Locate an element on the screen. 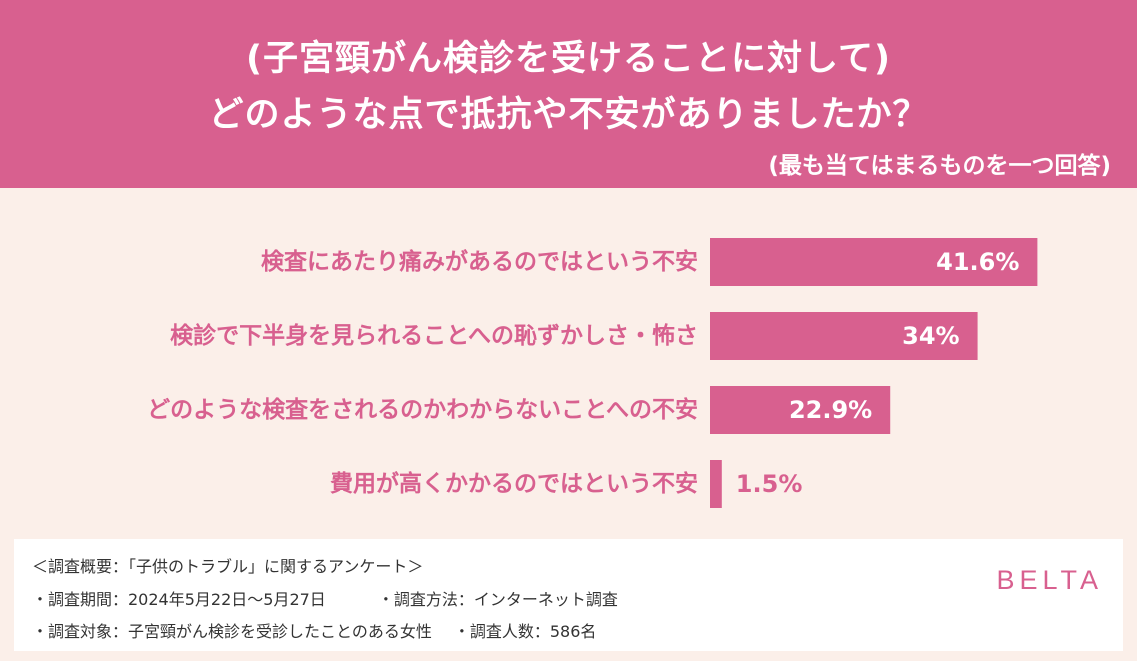 The image size is (1137, 661). category-label: 検診で下半身を見られることへの恥ずかしさ・怖さ is located at coordinates (434, 335).